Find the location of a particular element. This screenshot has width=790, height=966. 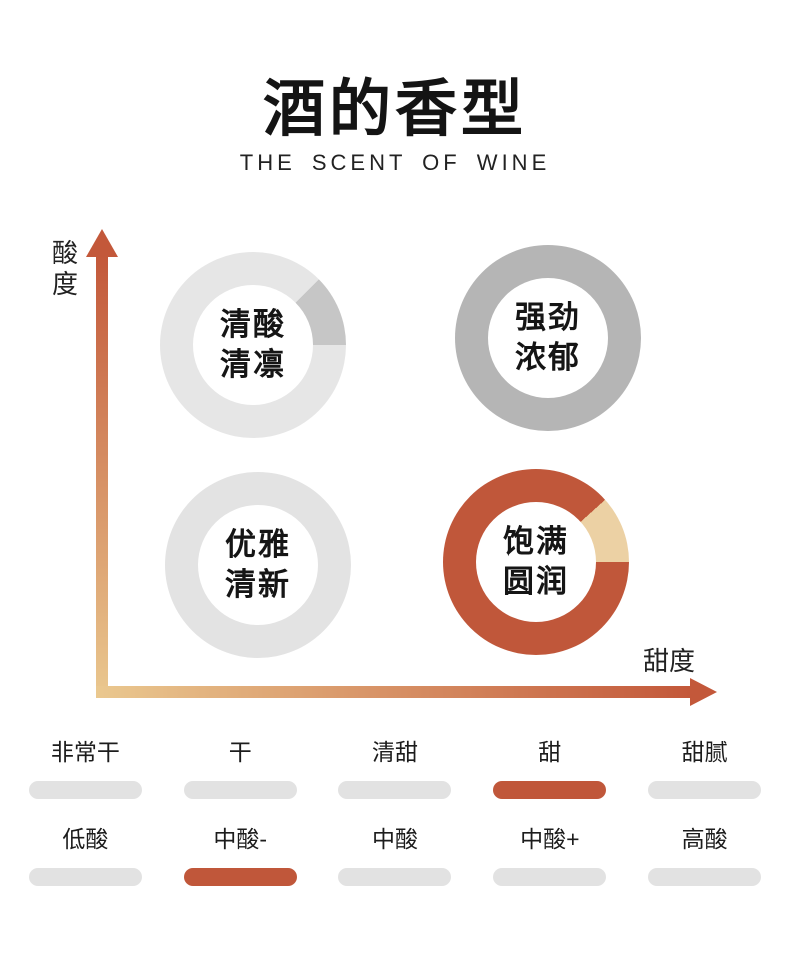

scale-item: 干 is located at coordinates (240, 768).